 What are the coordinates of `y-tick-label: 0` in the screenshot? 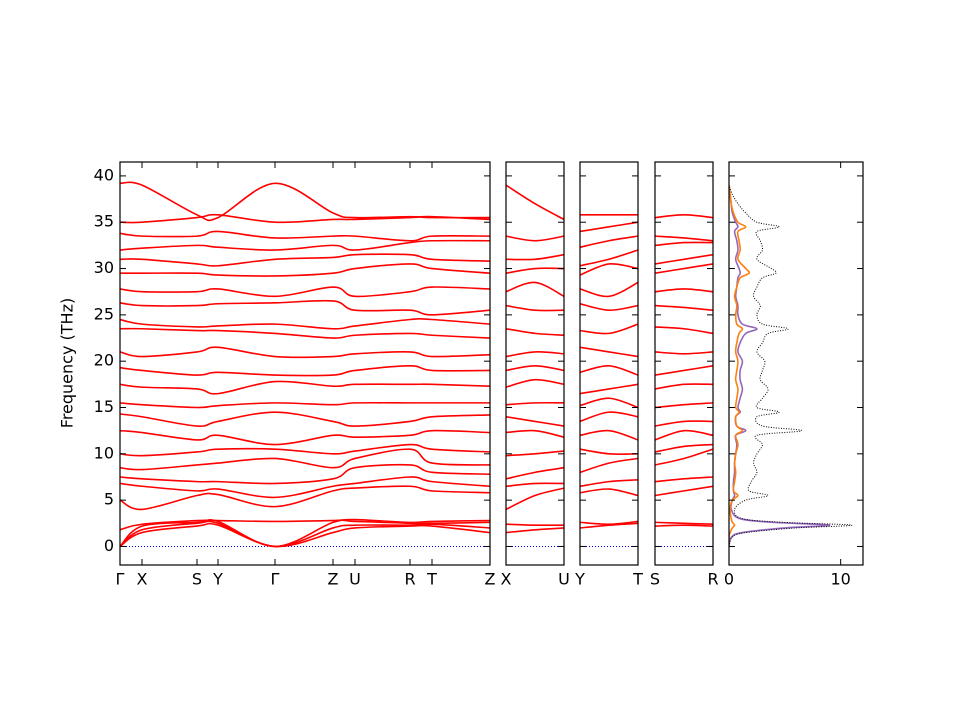 It's located at (109, 545).